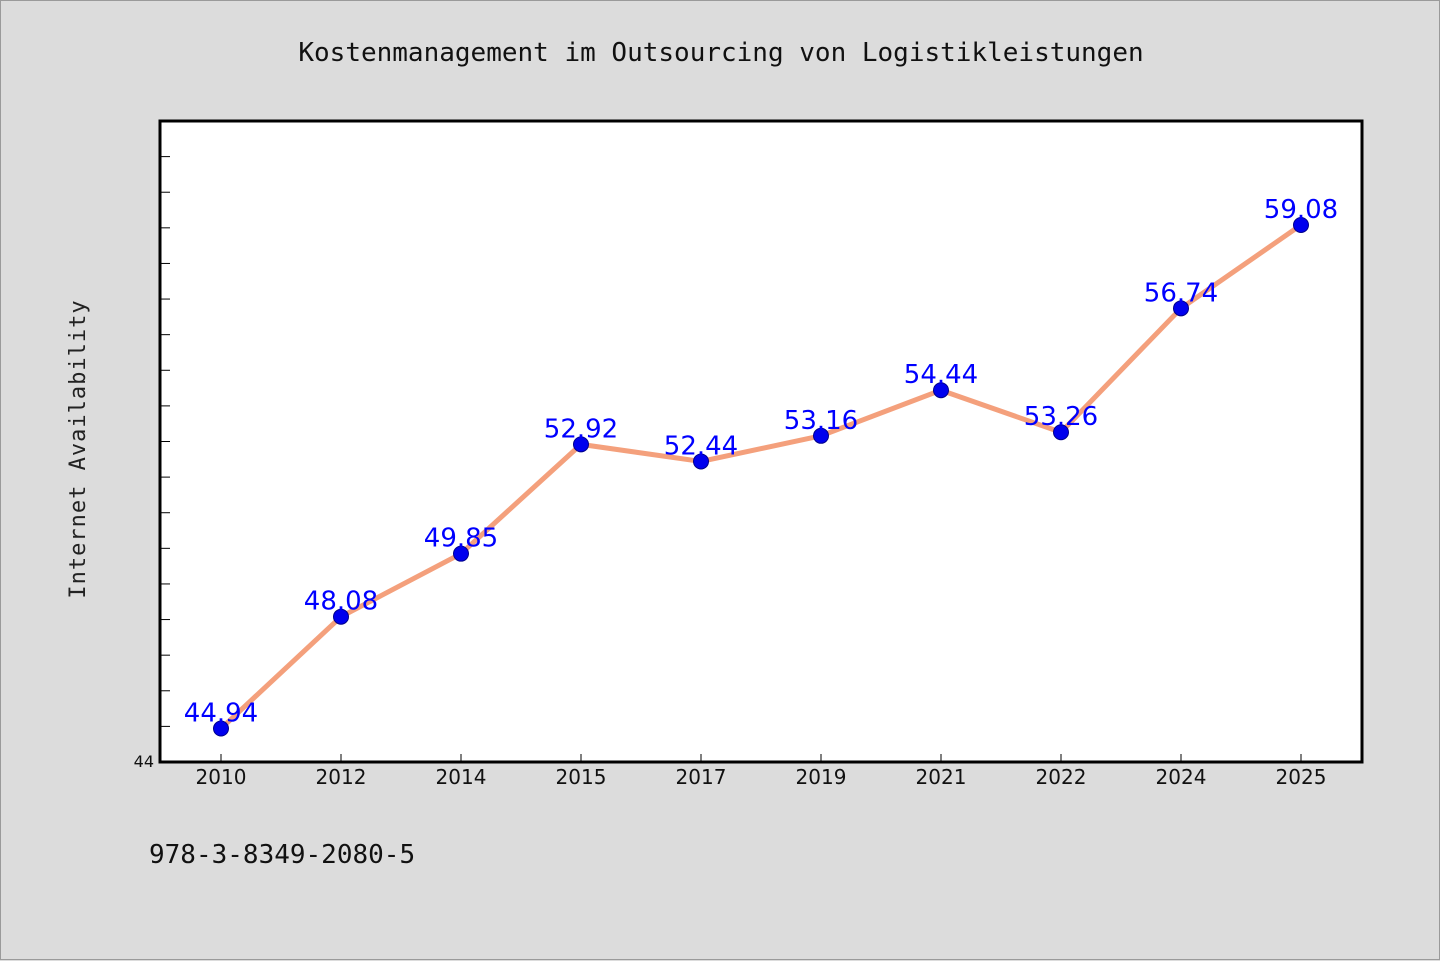  Describe the element at coordinates (341, 777) in the screenshot. I see `x-tick-label: 2012` at that location.